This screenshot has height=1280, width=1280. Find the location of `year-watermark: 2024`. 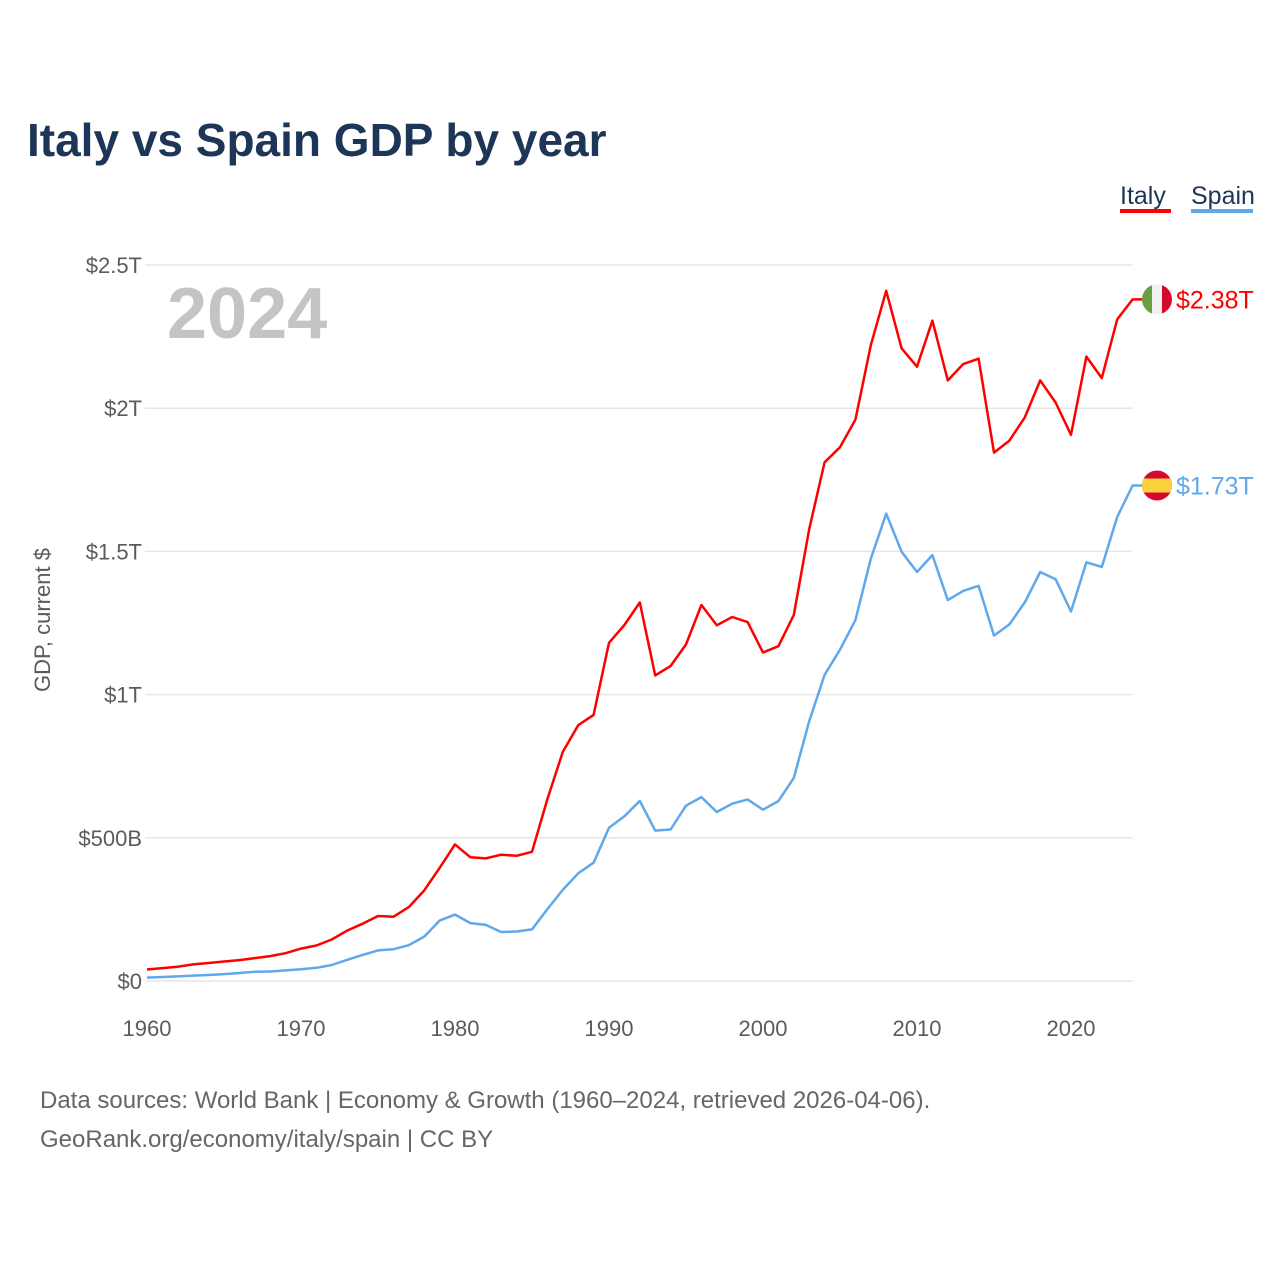

year-watermark: 2024 is located at coordinates (247, 314).